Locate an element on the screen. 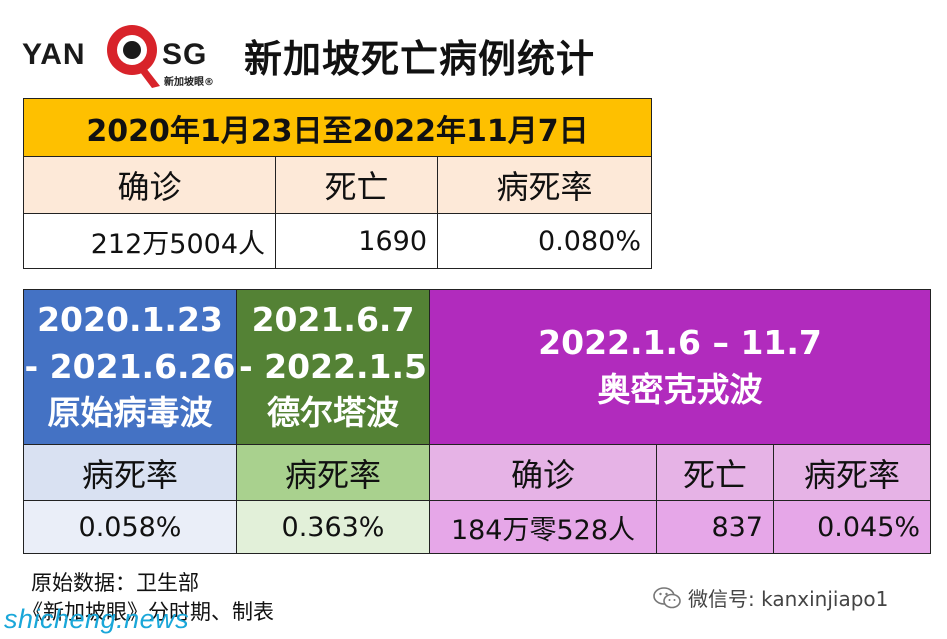  value-cell: 184万零528人 is located at coordinates (543, 527).